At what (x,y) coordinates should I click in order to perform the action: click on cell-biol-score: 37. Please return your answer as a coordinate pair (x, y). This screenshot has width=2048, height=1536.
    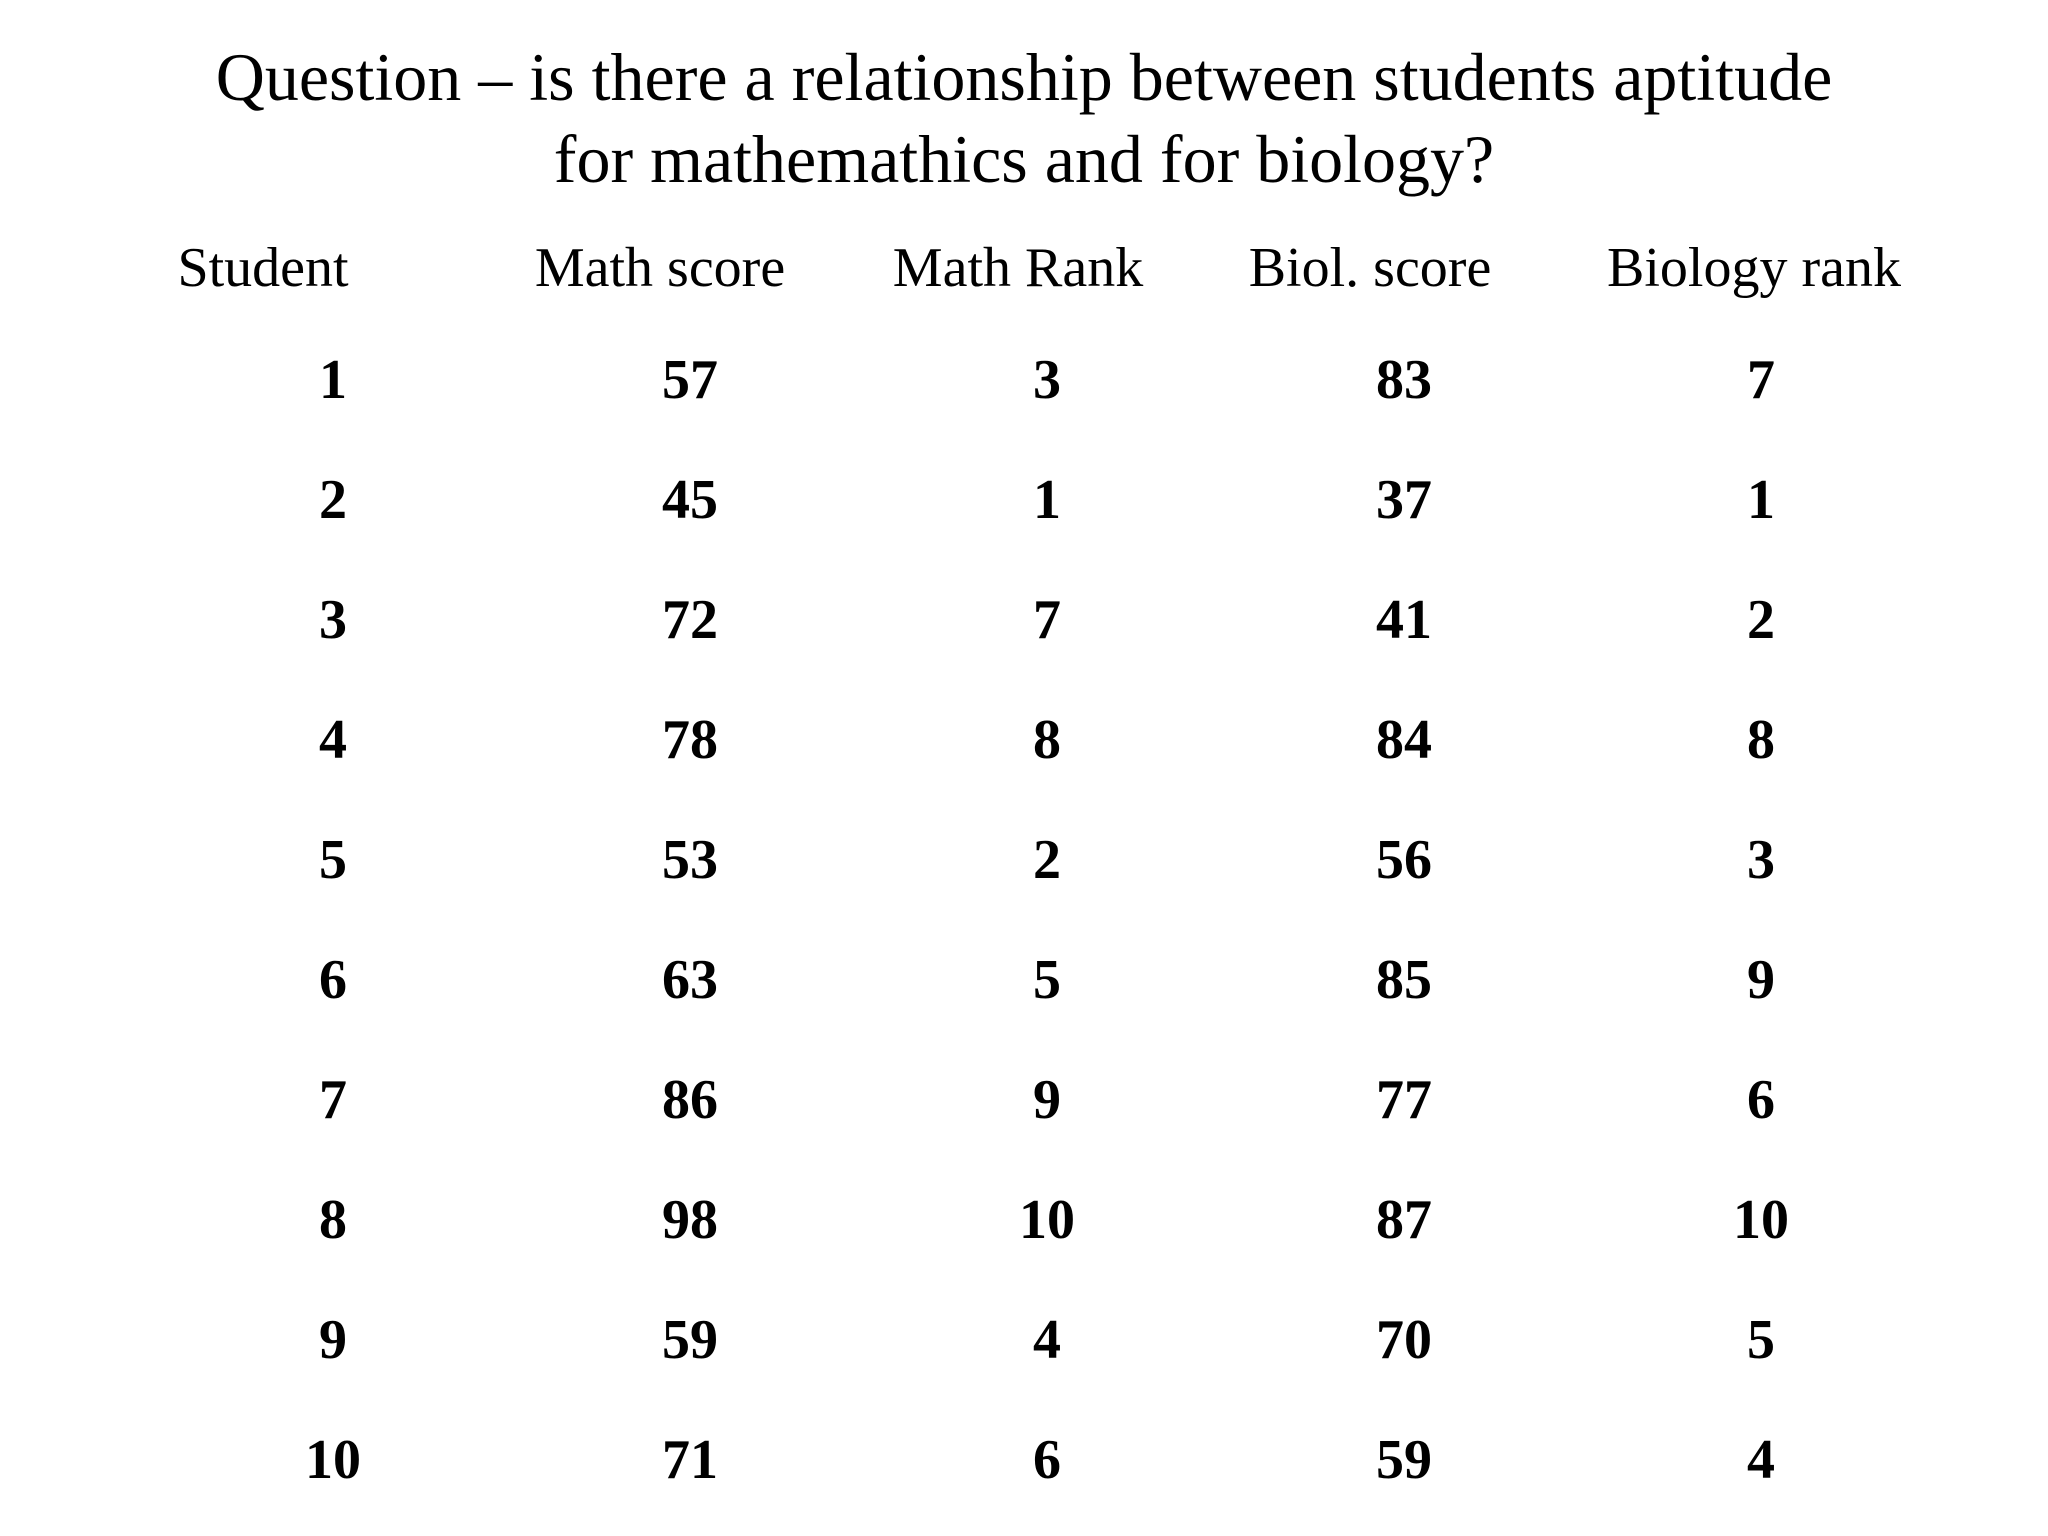
    Looking at the image, I should click on (1404, 500).